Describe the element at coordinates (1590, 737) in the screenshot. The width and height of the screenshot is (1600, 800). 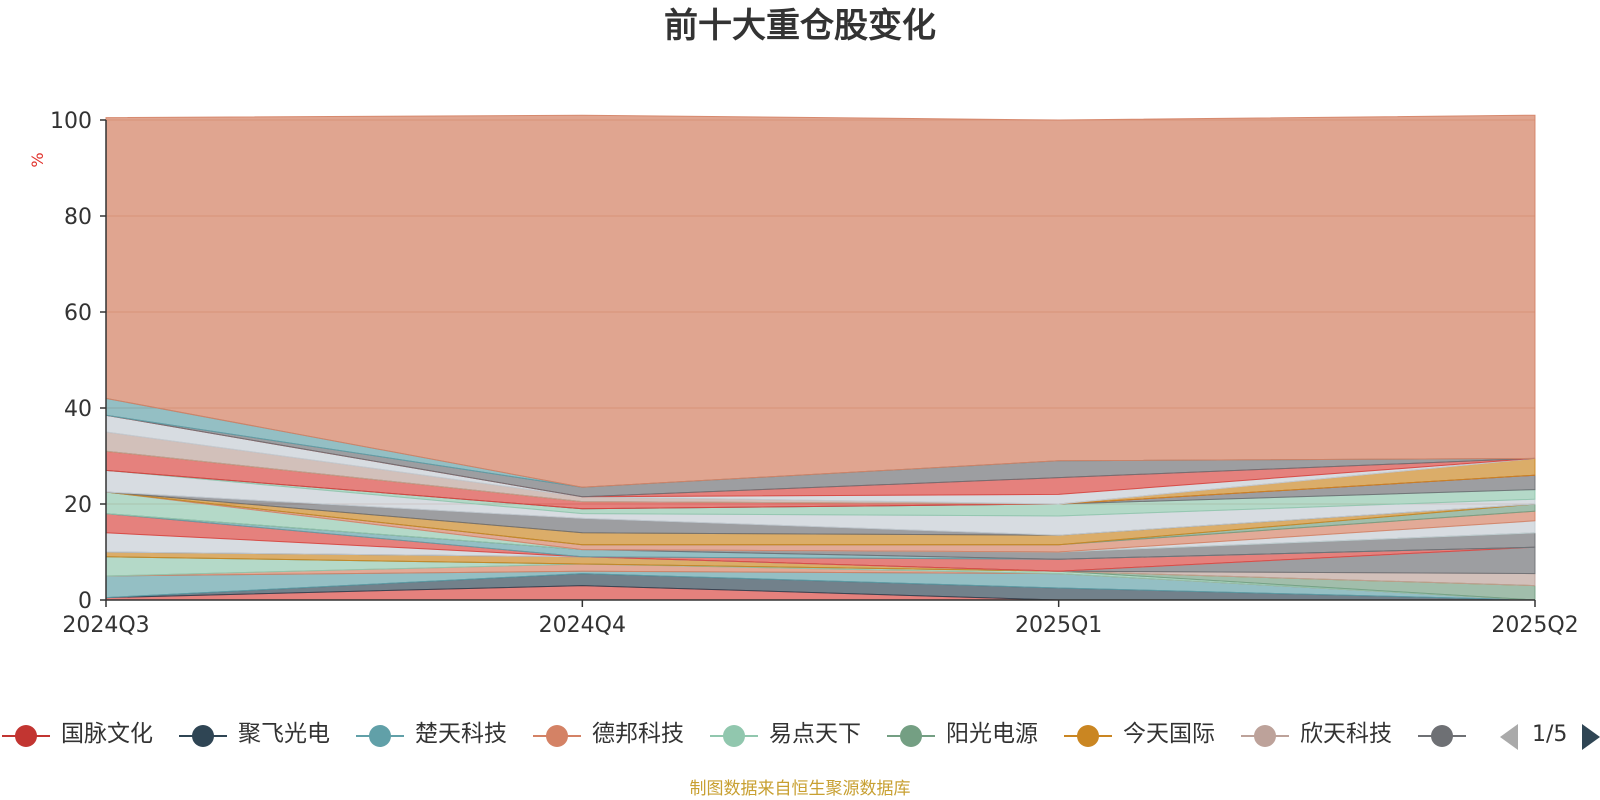
I see `legend-next-page-icon` at that location.